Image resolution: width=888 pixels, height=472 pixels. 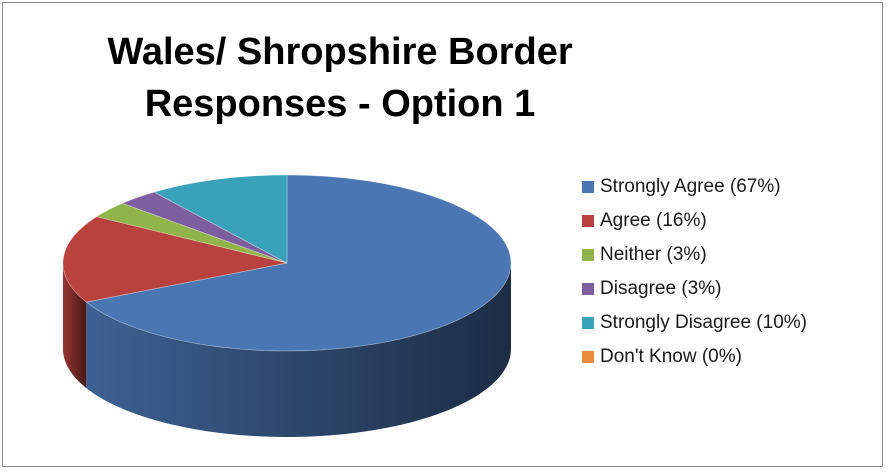 What do you see at coordinates (340, 104) in the screenshot?
I see `chart-title-line-2: Responses - Option 1` at bounding box center [340, 104].